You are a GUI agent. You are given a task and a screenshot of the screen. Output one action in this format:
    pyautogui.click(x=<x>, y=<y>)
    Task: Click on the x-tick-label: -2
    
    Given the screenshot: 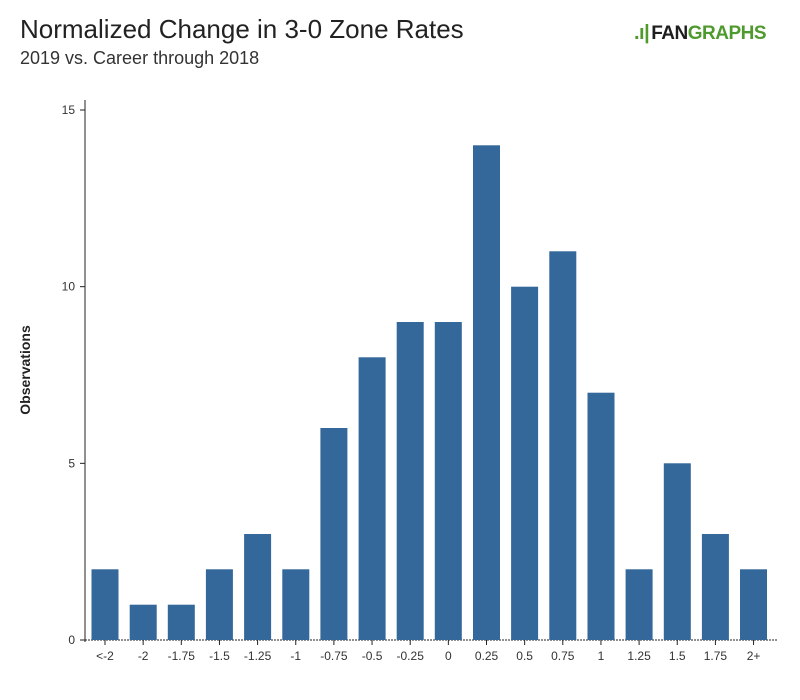 What is the action you would take?
    pyautogui.click(x=143, y=656)
    